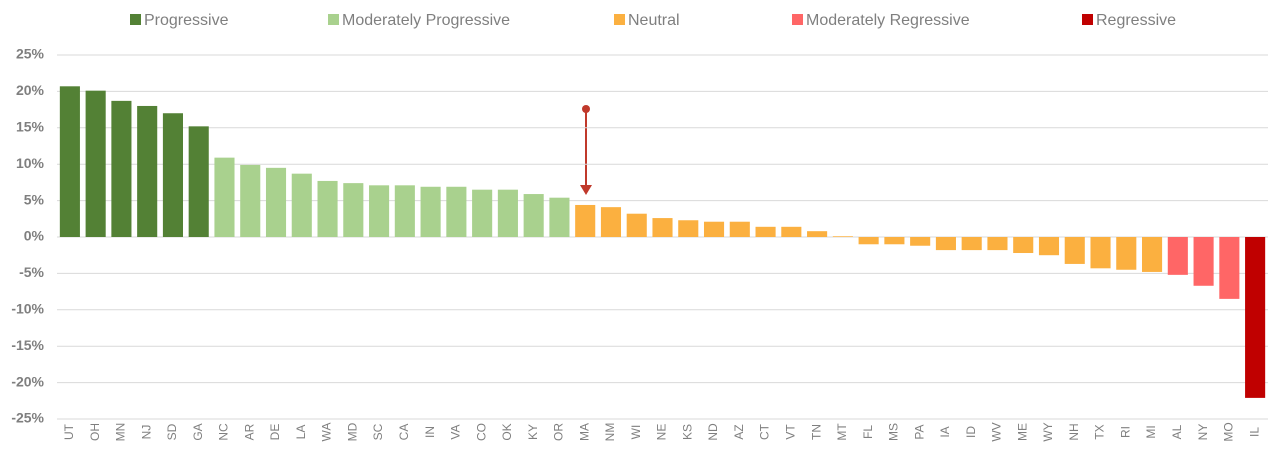 This screenshot has width=1268, height=449. I want to click on x-tick-label: MI, so click(1151, 431).